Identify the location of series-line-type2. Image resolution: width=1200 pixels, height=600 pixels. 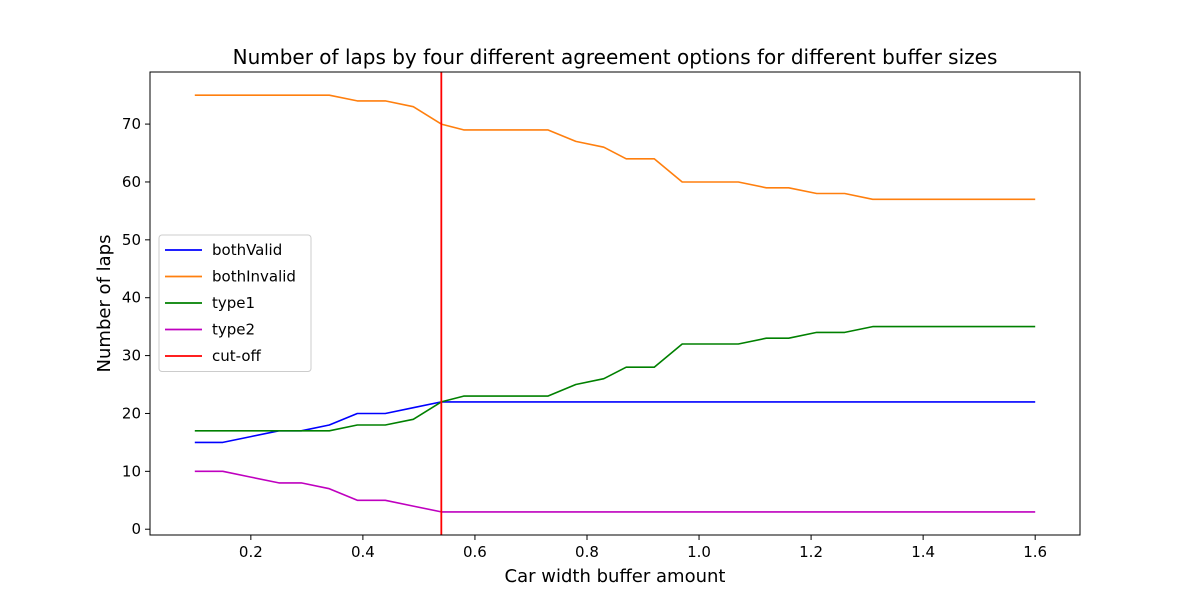
(615, 491).